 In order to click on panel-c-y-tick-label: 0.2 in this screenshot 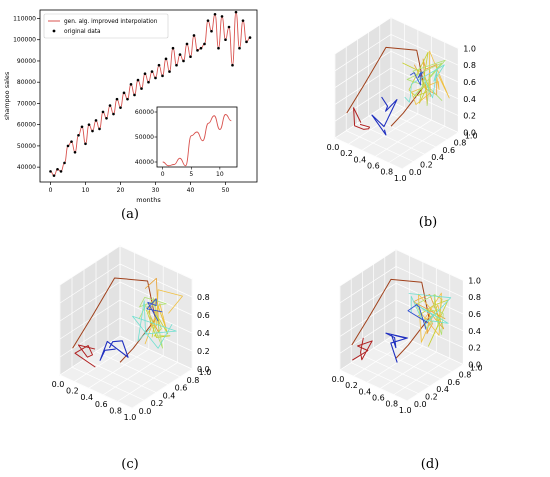, I will do `click(157, 403)`.